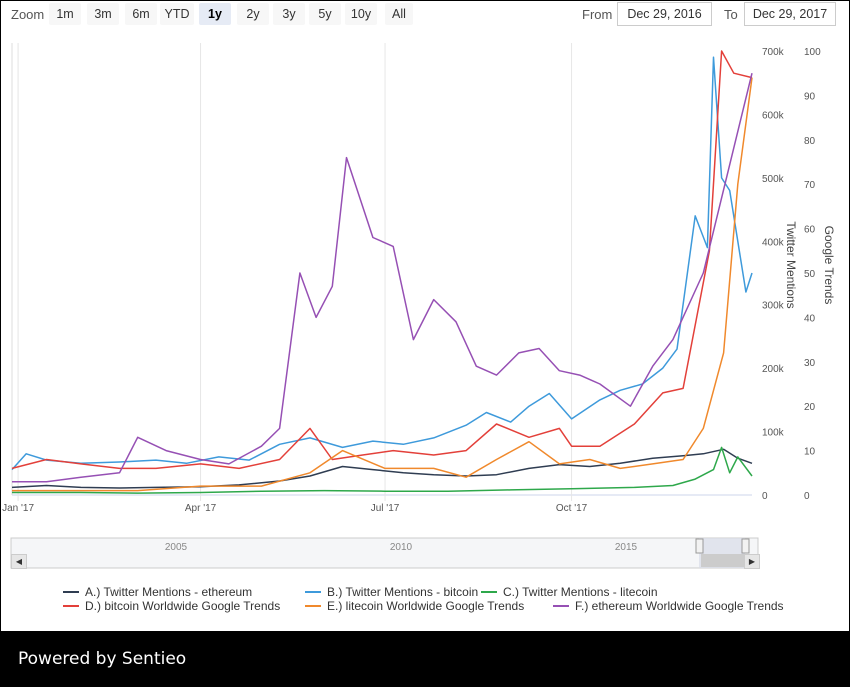 The height and width of the screenshot is (687, 850). What do you see at coordinates (773, 115) in the screenshot?
I see `y-tick-label-twitter: 600k` at bounding box center [773, 115].